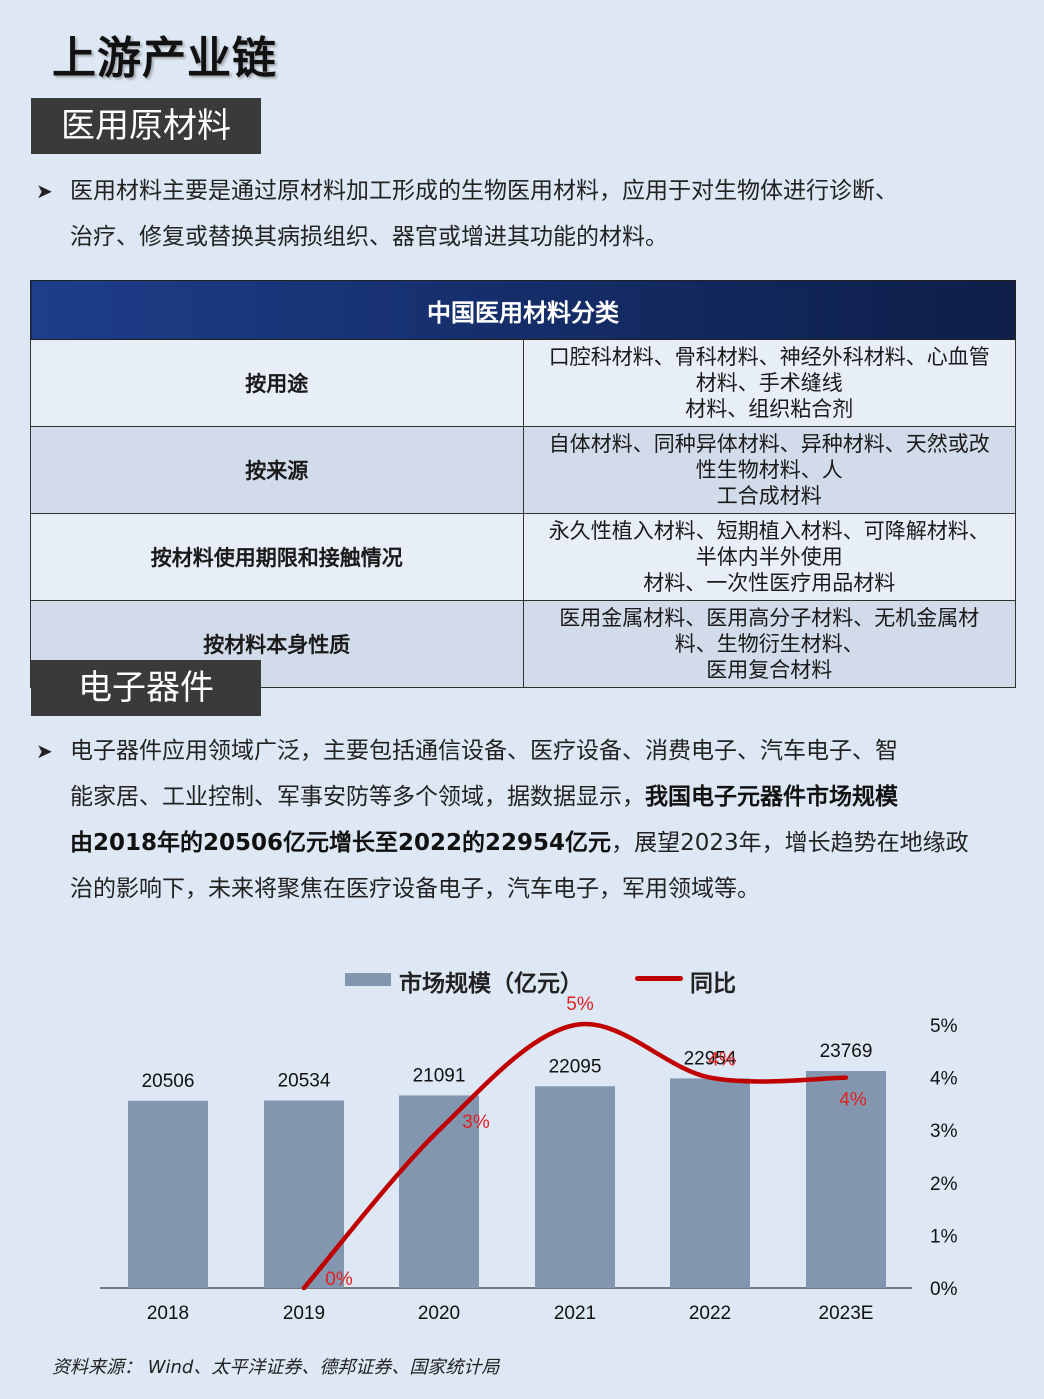  What do you see at coordinates (415, 889) in the screenshot?
I see `electronics-desc-line: 治的影响下，未来将聚焦在医疗设备电子，汽车电子，军用领域等。` at bounding box center [415, 889].